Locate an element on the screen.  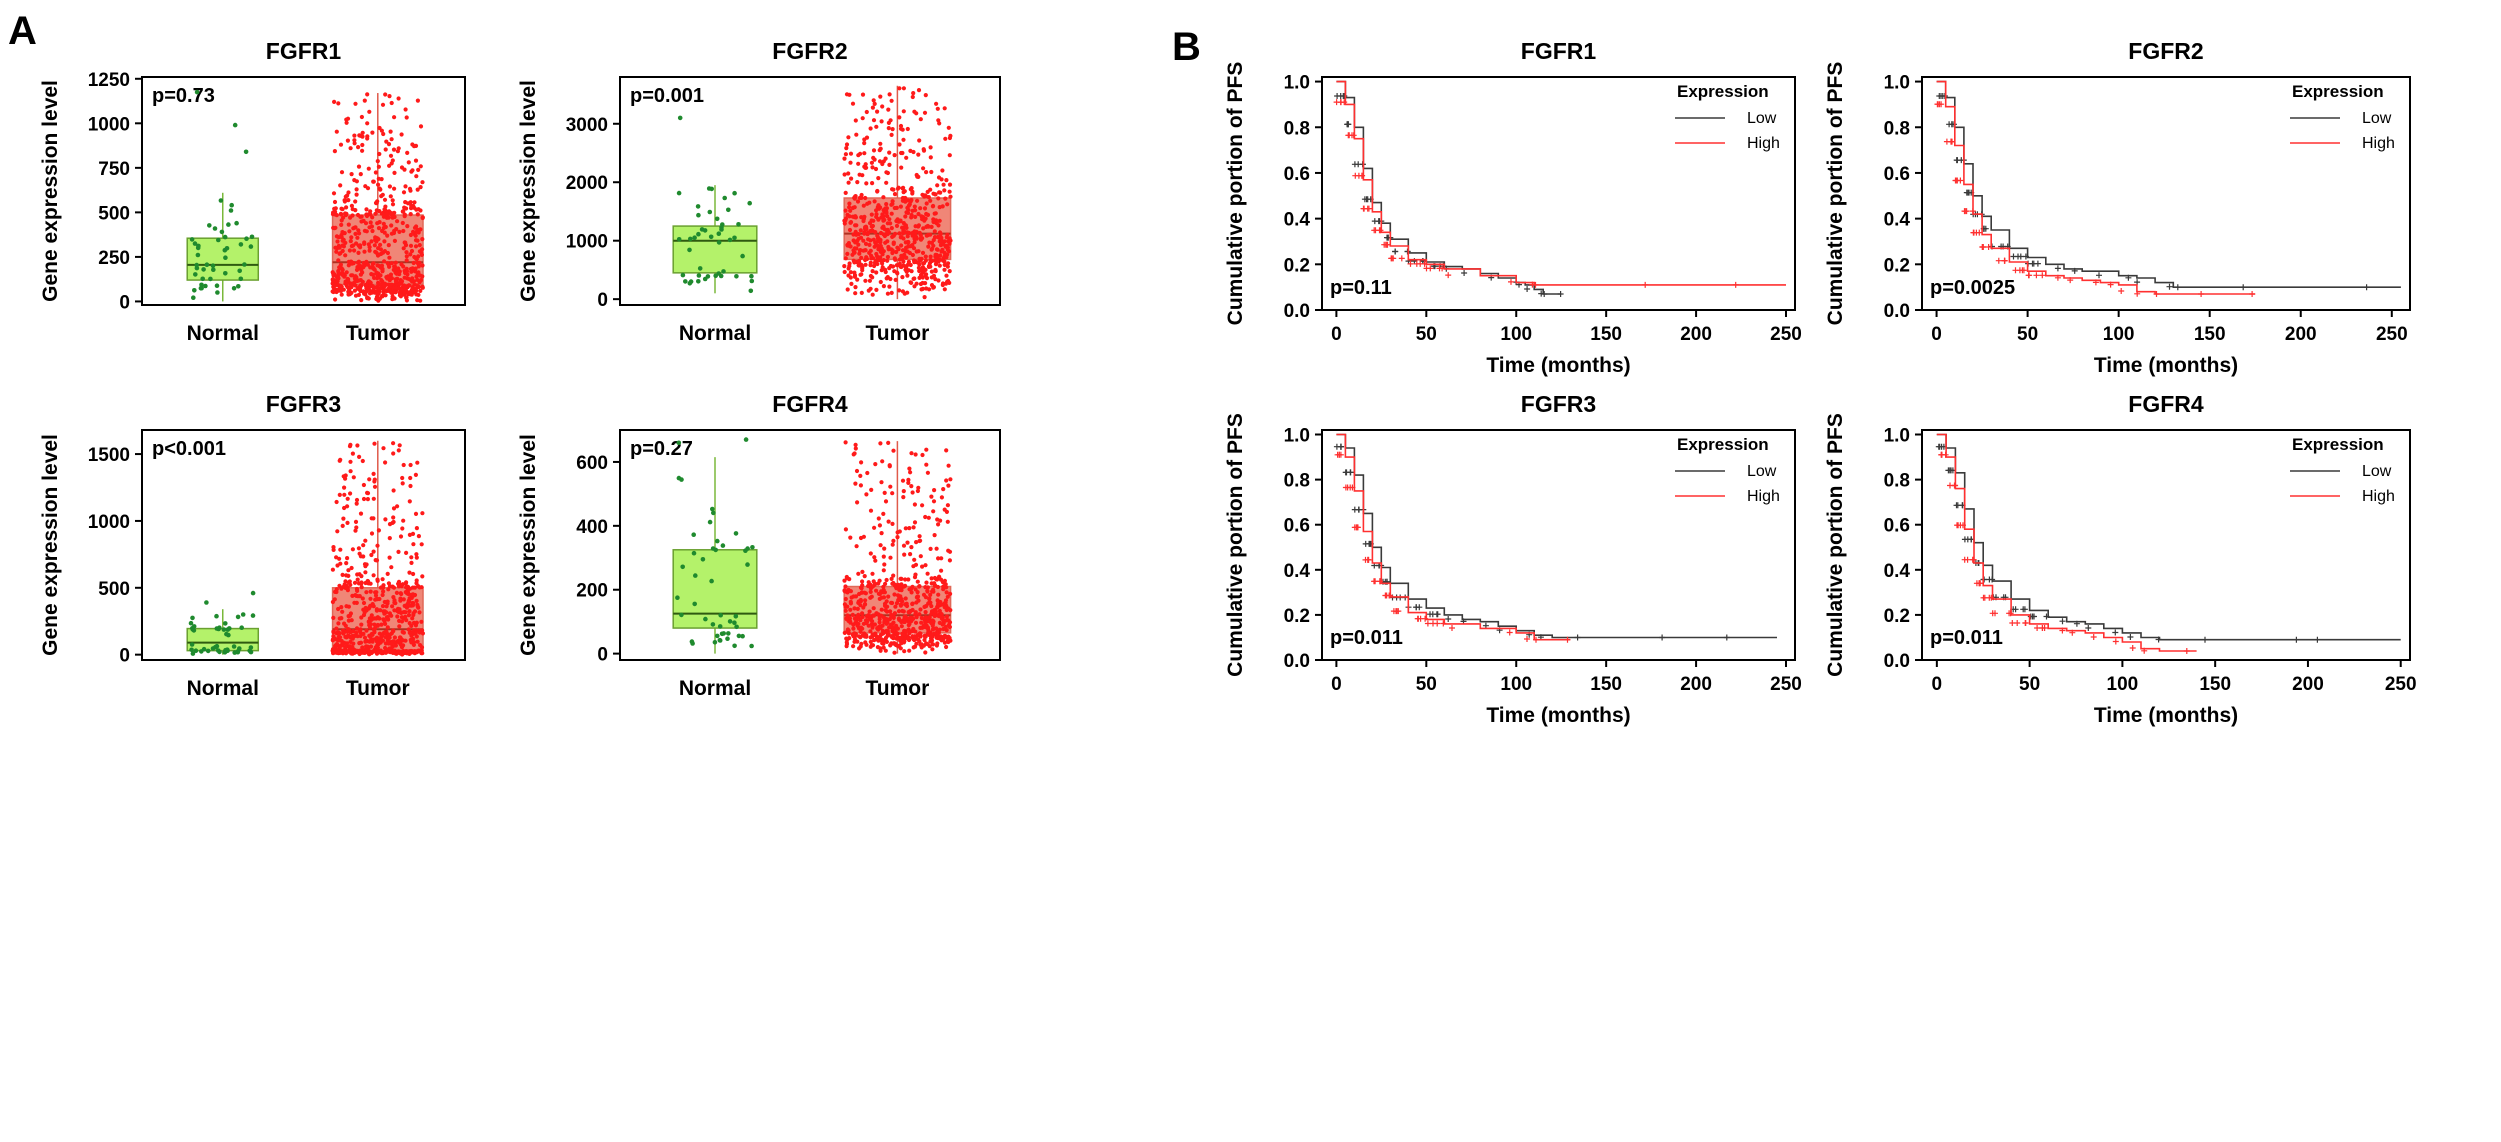
x-tick-label-normal: Normal is located at coordinates (223, 333).